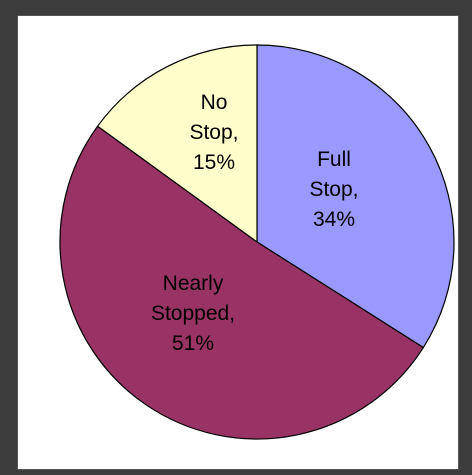  I want to click on slice-label-line: Full, so click(334, 159).